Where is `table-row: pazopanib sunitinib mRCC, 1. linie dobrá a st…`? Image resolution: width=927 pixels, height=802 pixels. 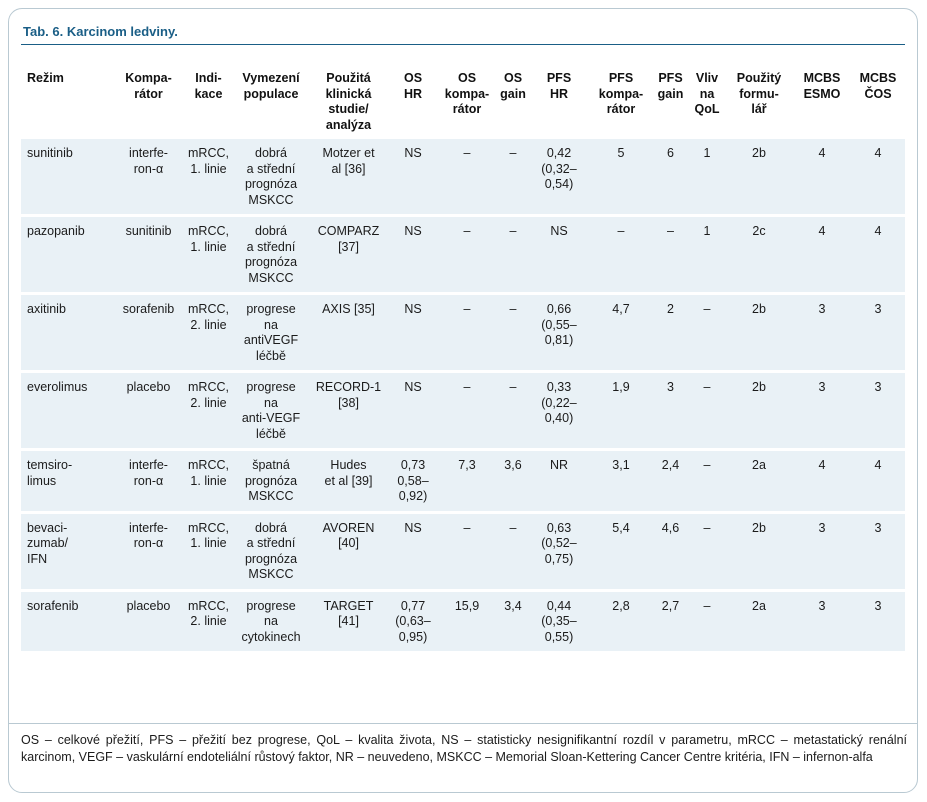
table-row: pazopanib sunitinib mRCC, 1. linie dobrá a st… is located at coordinates (463, 256).